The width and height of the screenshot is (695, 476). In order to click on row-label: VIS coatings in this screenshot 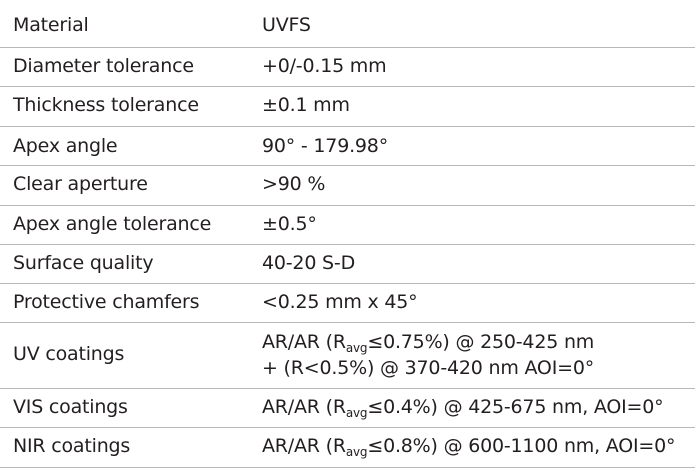, I will do `click(70, 407)`.